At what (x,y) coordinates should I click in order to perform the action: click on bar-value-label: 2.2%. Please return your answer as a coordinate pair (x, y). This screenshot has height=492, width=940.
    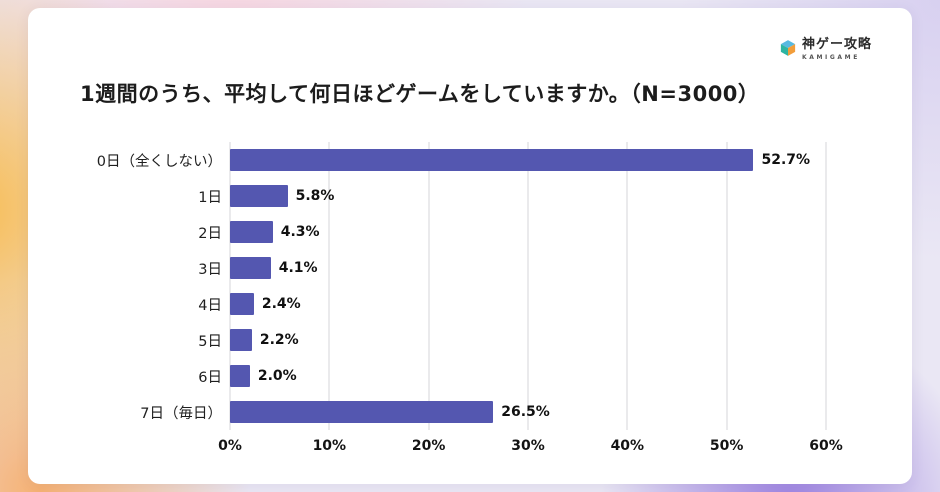
    Looking at the image, I should click on (279, 340).